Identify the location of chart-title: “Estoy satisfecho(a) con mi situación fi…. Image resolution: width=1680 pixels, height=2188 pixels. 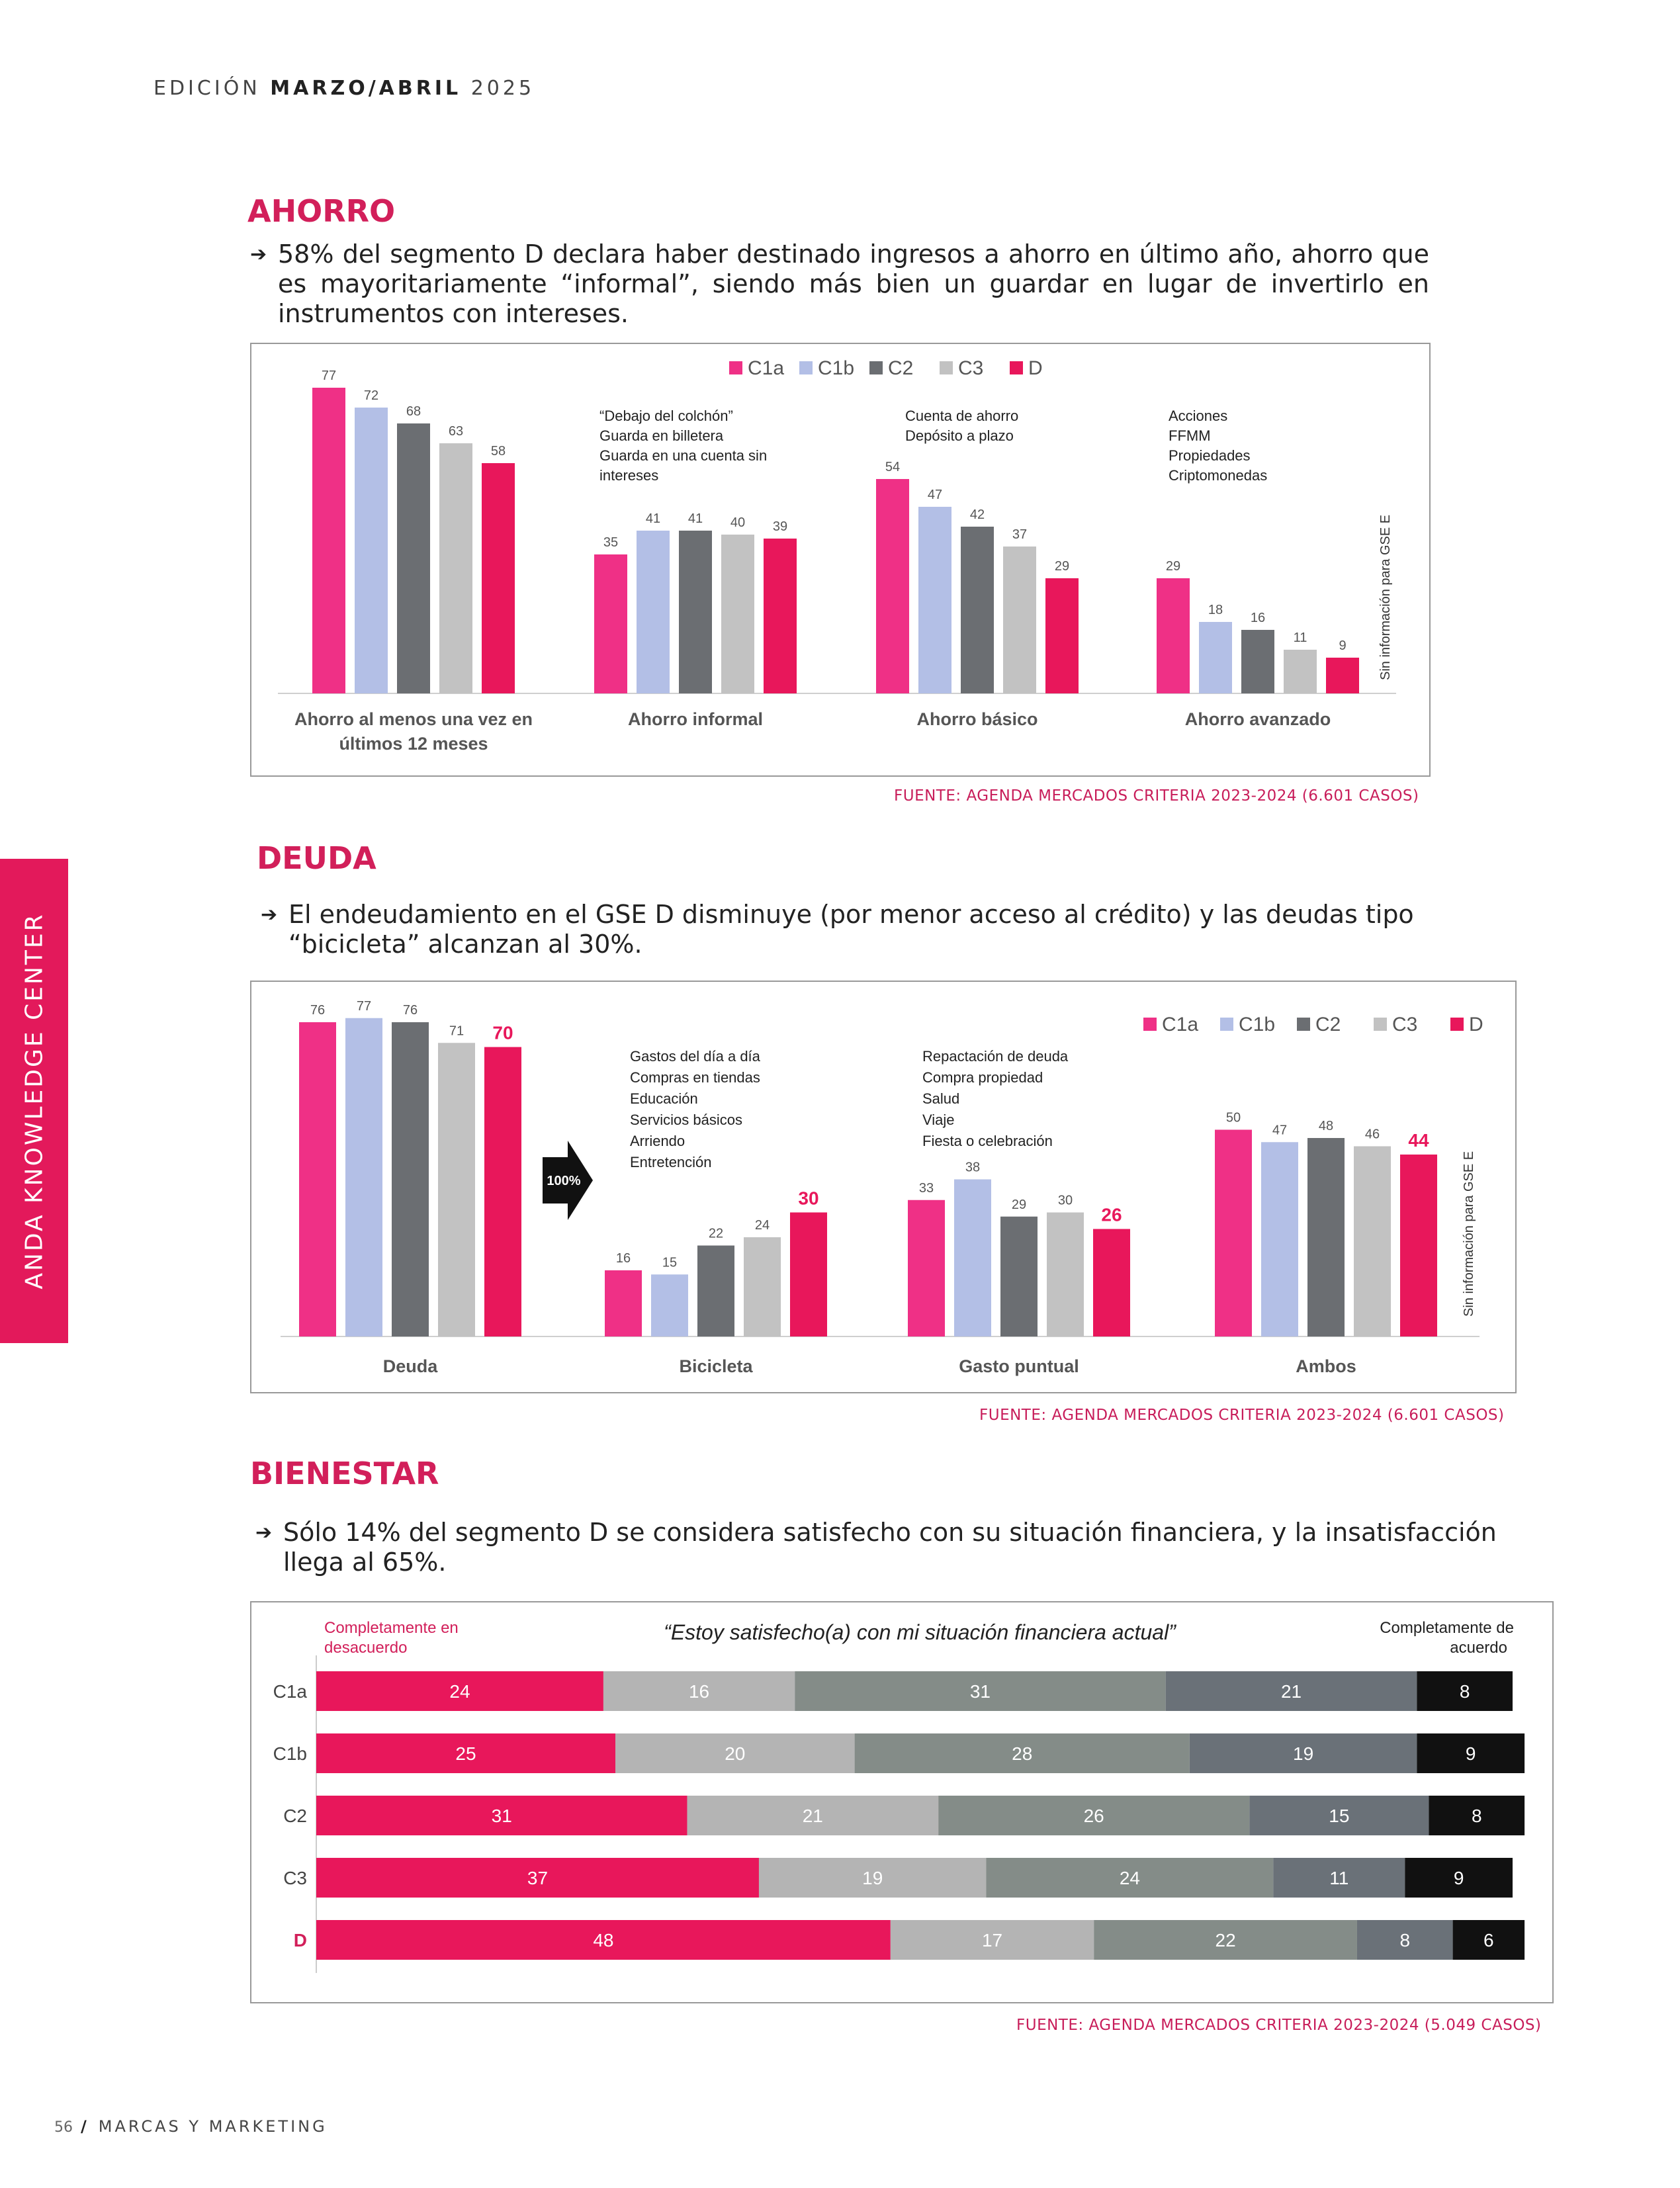
(920, 1632).